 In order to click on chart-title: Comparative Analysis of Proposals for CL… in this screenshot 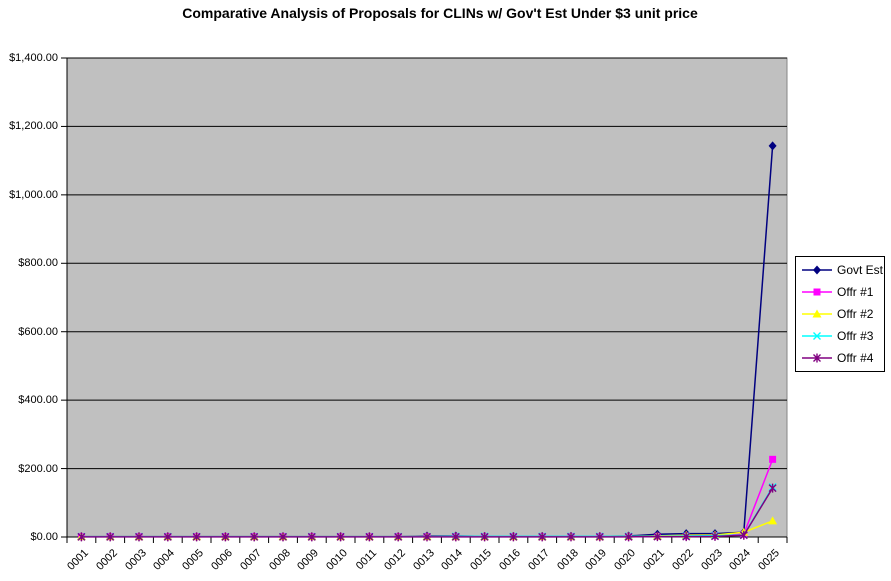, I will do `click(440, 13)`.